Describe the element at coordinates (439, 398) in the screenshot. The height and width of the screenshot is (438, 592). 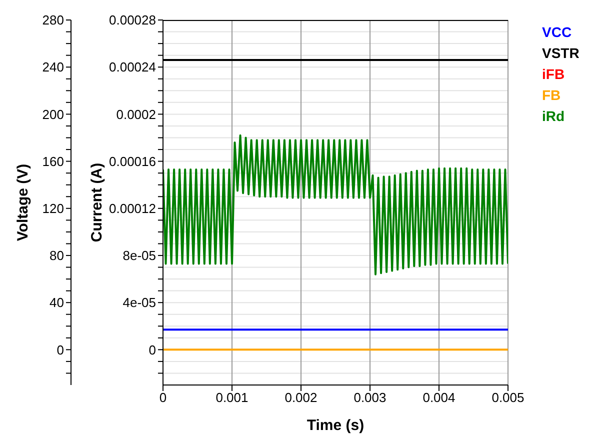
I see `x-tick-label: 0.004` at that location.